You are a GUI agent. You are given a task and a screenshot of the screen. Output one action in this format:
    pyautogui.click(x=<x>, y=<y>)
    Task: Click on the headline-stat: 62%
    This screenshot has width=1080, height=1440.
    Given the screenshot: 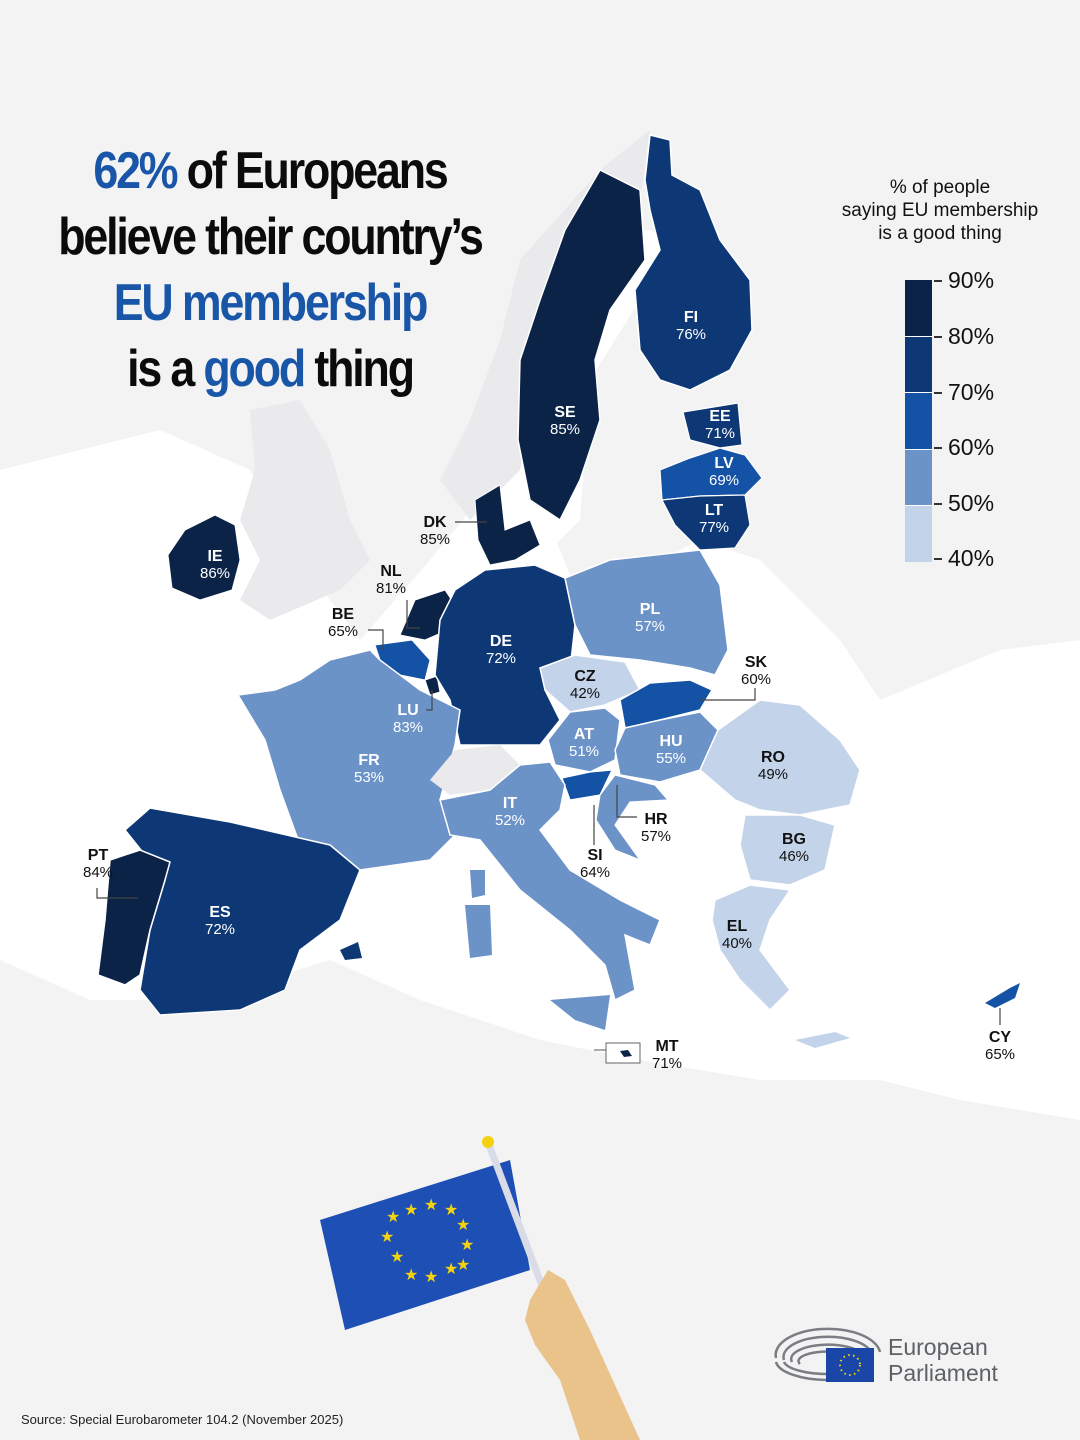 What is the action you would take?
    pyautogui.click(x=135, y=171)
    